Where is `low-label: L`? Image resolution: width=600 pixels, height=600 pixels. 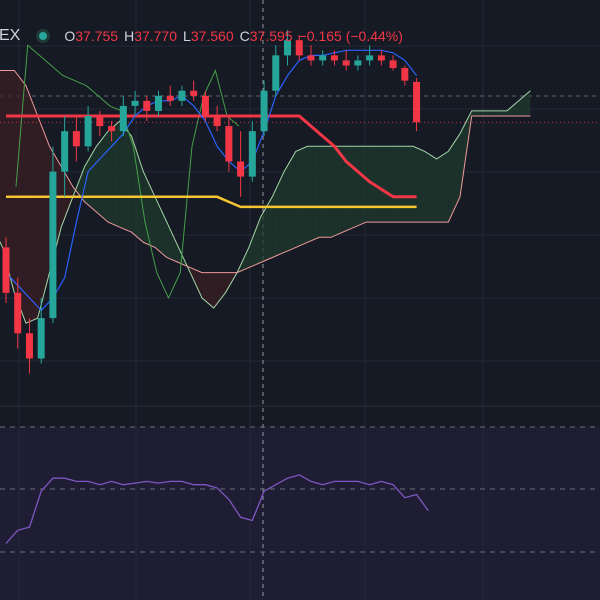 low-label: L is located at coordinates (187, 36).